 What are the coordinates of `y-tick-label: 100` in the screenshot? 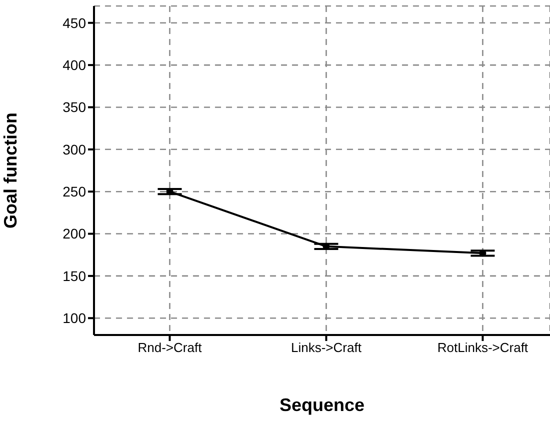 It's located at (74, 318).